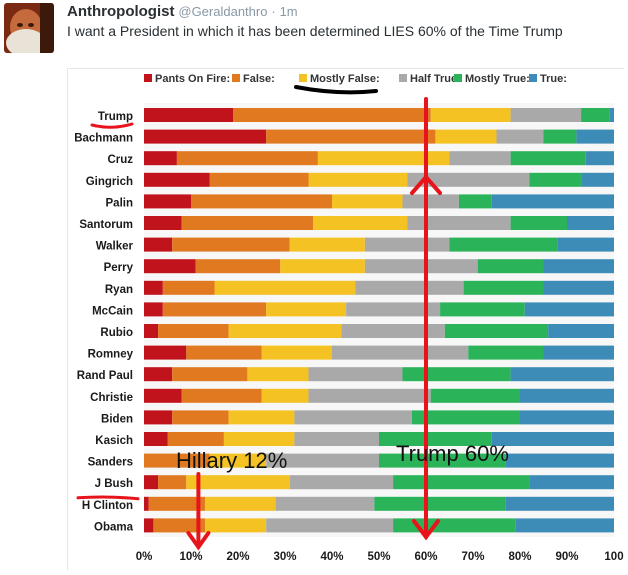  I want to click on category-label: McCain, so click(112, 311).